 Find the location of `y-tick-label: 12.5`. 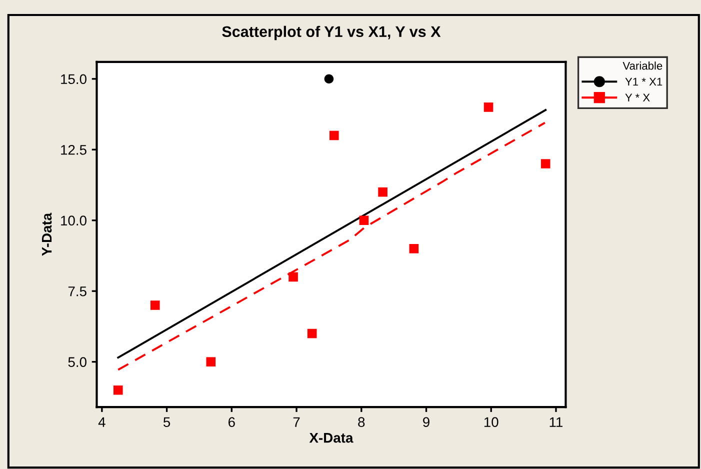

y-tick-label: 12.5 is located at coordinates (73, 149).